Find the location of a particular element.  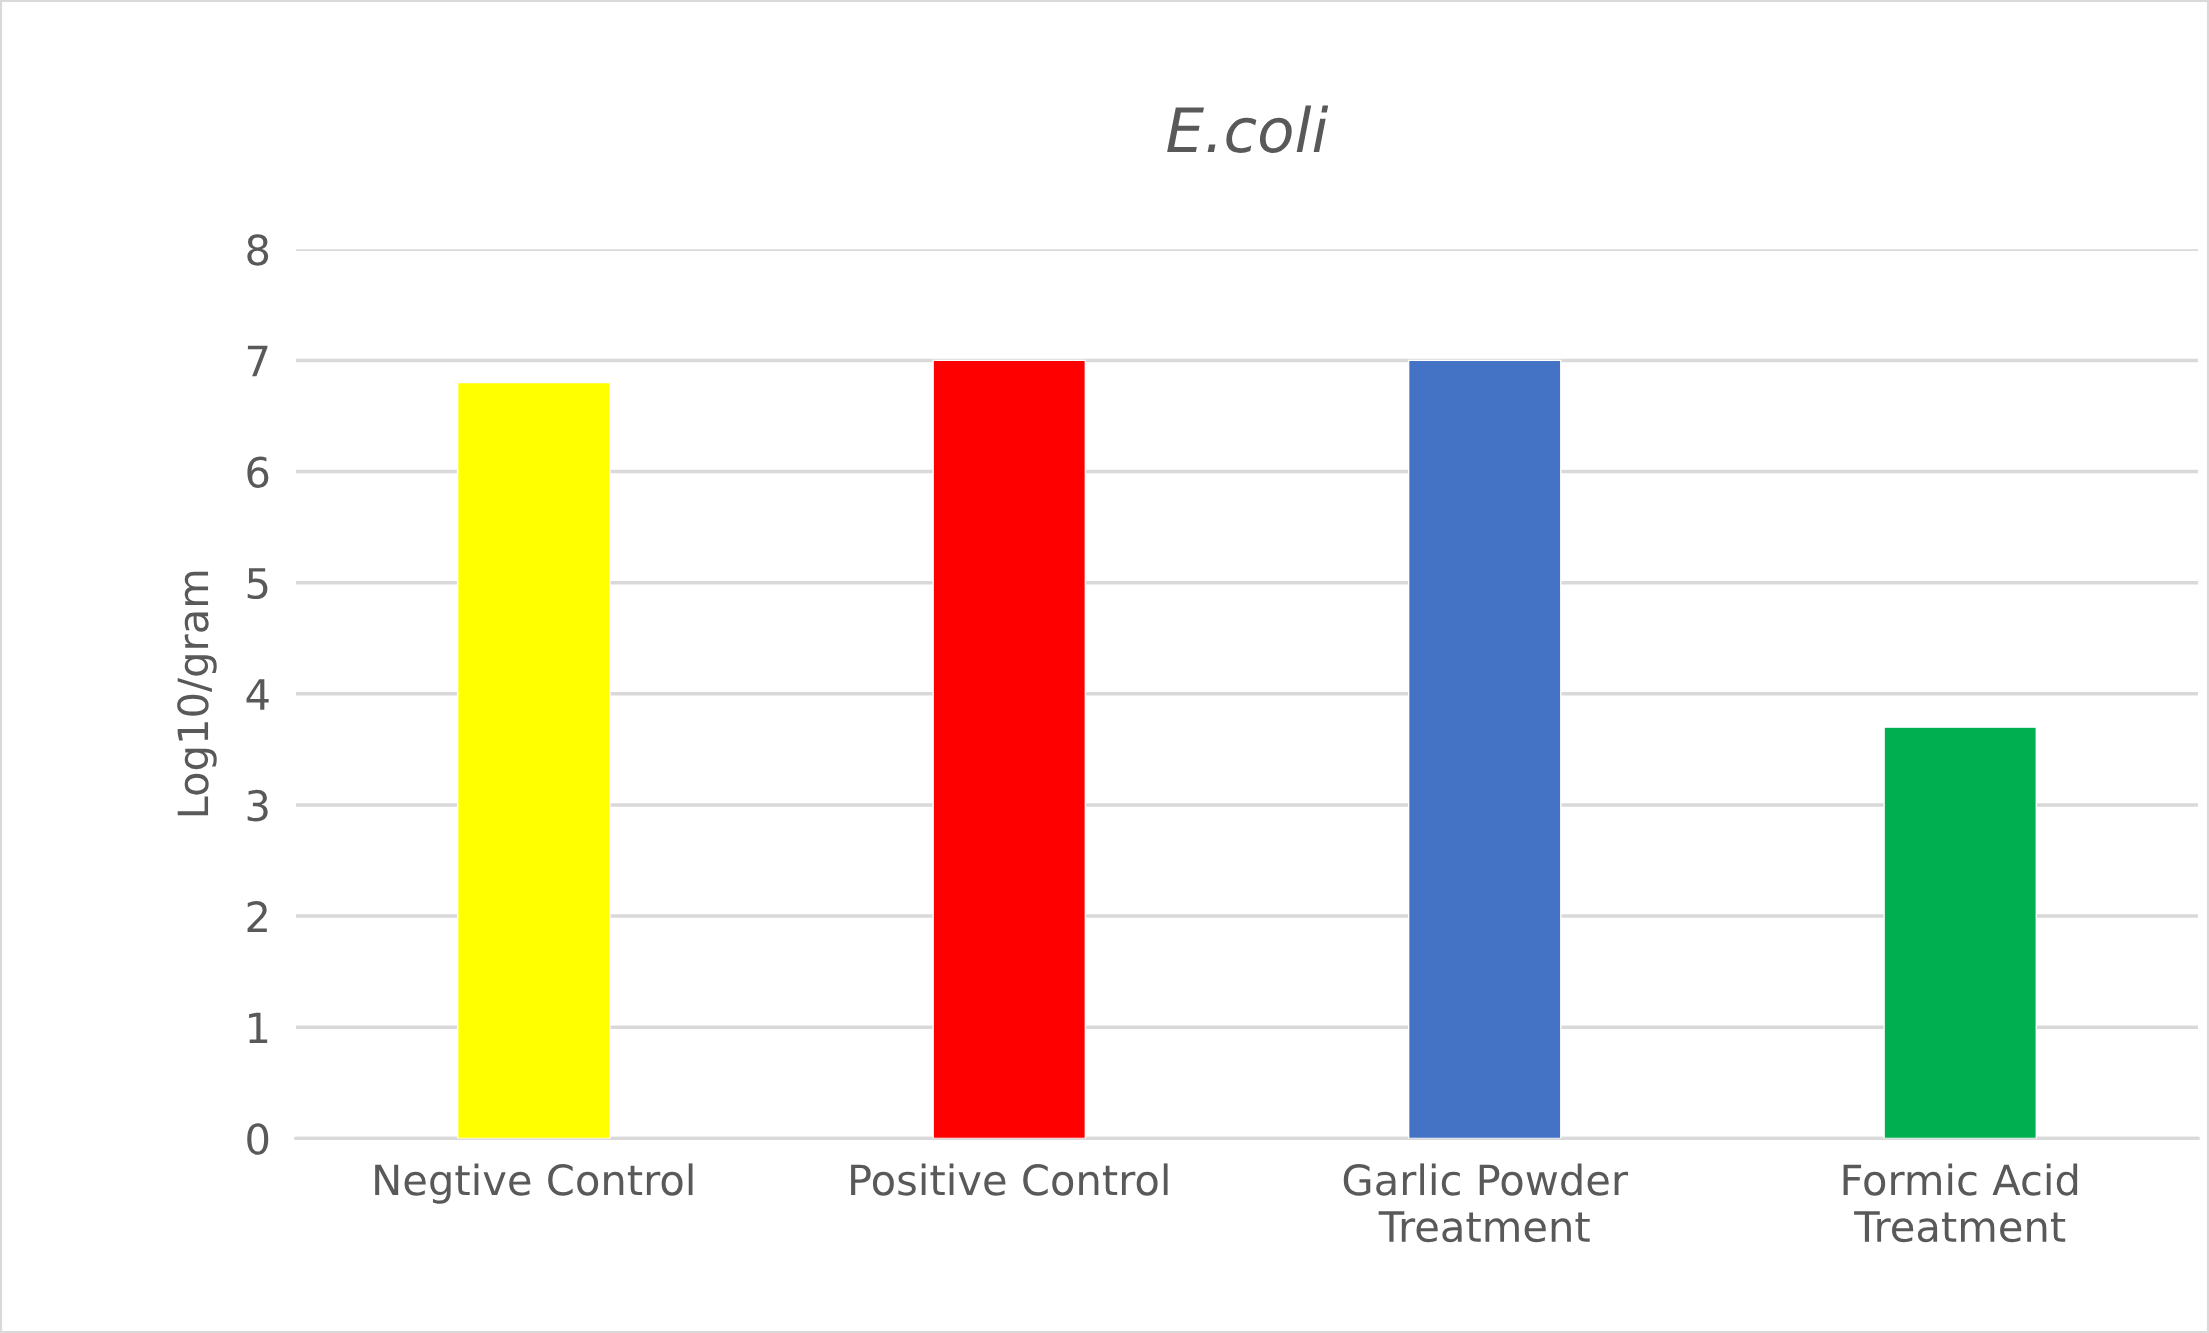

x-tick-label: Positive Control is located at coordinates (1009, 1179).